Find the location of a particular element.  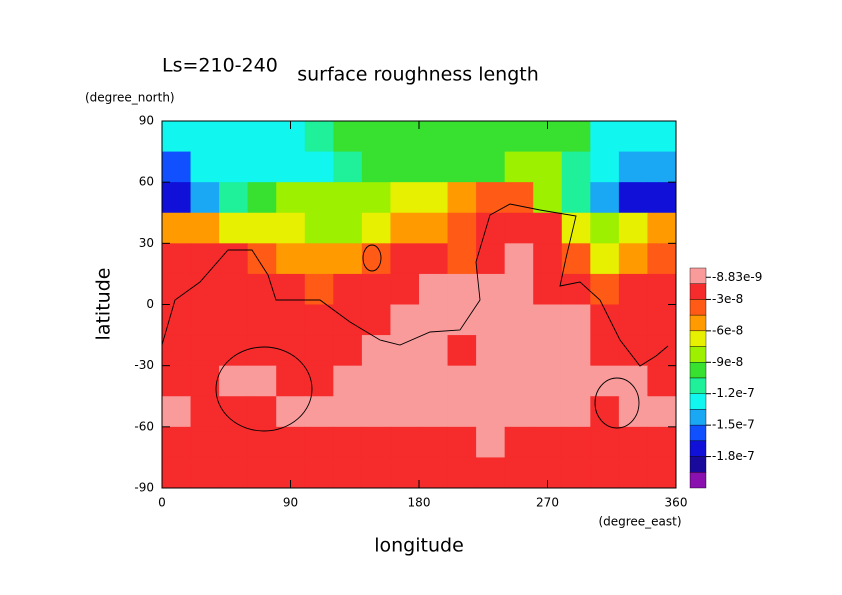

colorbar-tick-label: -9e-8 is located at coordinates (727, 362).